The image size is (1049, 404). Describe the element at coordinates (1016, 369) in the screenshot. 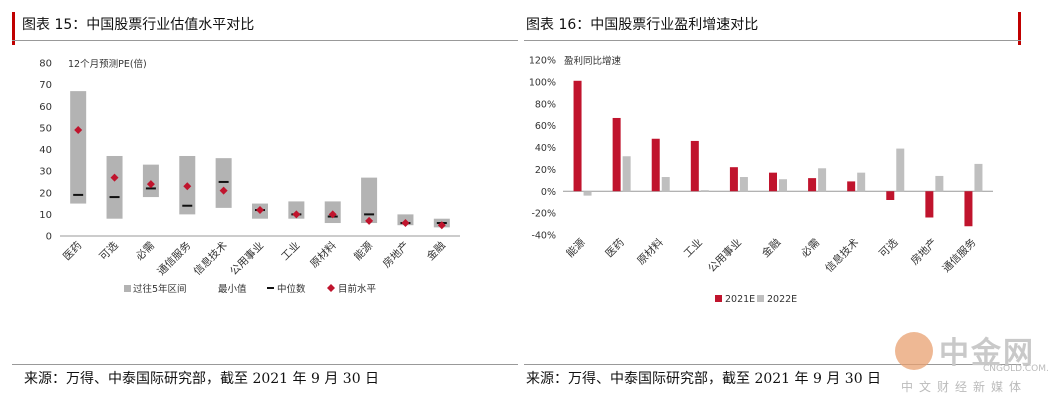

I see `watermark-url: CNGOLD.COM.CN` at that location.